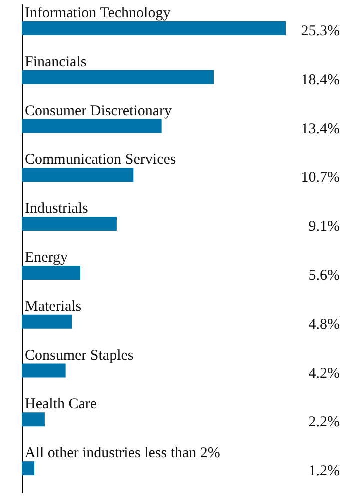 This screenshot has height=497, width=360. Describe the element at coordinates (324, 472) in the screenshot. I see `data-label: 1.2%` at that location.